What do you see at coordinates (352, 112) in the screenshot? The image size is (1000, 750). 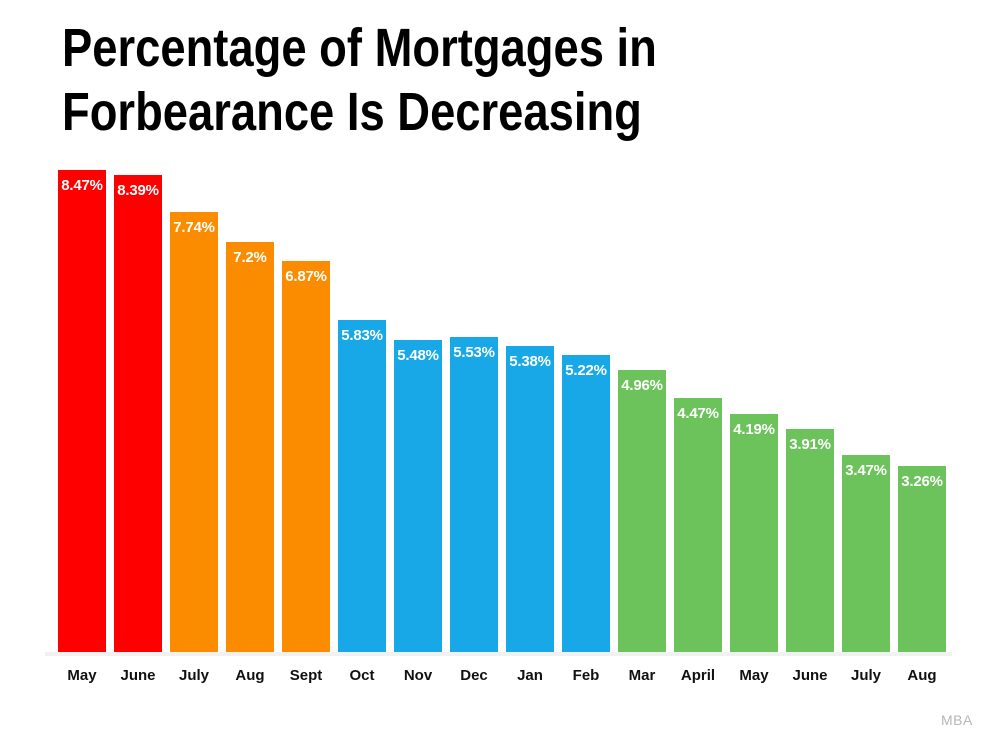 I see `chart-title-line2: Forbearance Is Decreasing` at bounding box center [352, 112].